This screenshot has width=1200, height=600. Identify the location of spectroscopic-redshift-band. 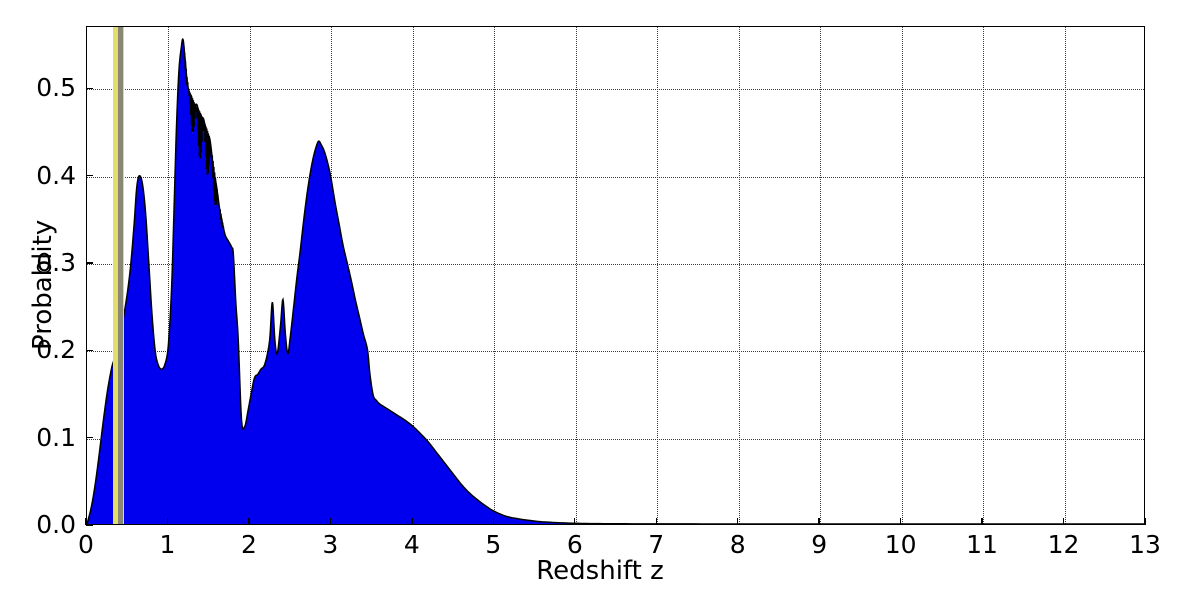
(121, 275).